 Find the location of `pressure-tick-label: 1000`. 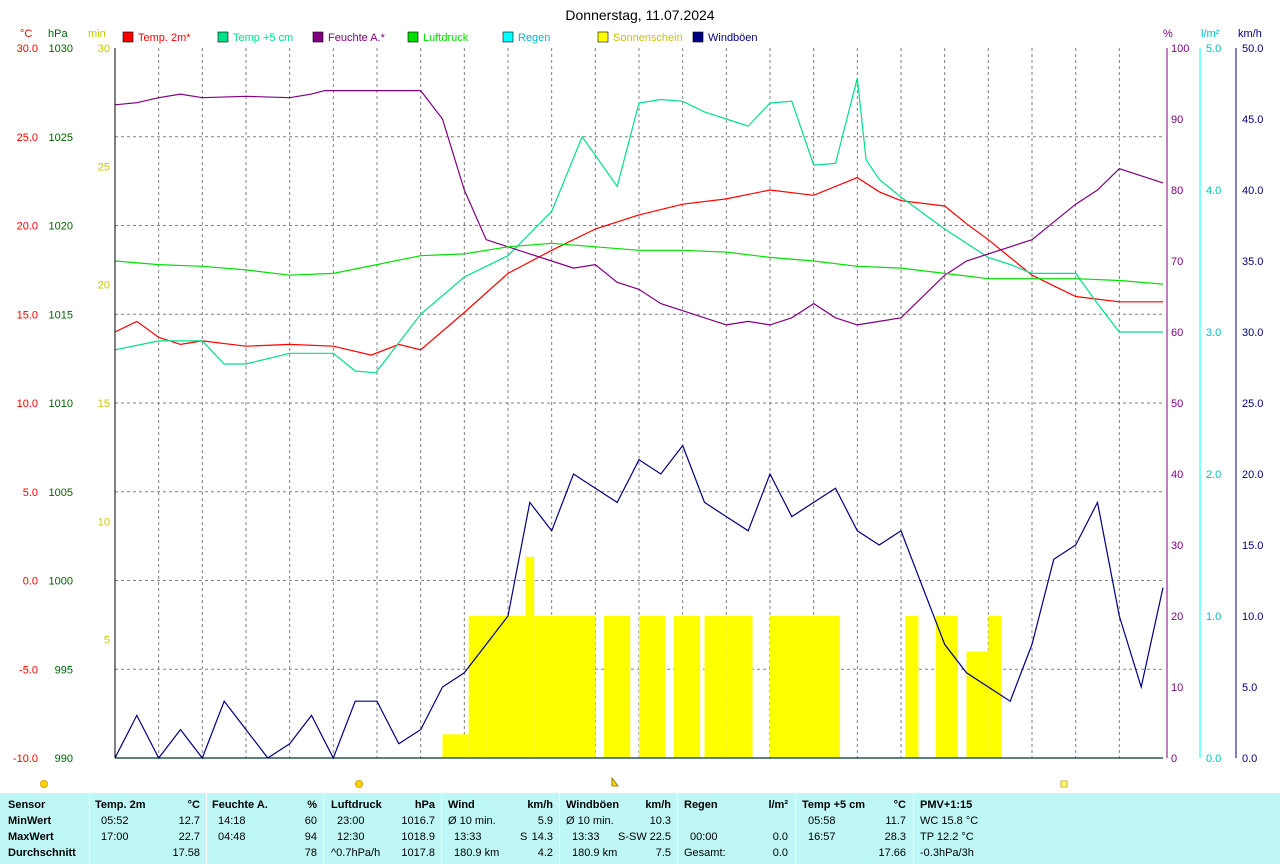

pressure-tick-label: 1000 is located at coordinates (61, 582).